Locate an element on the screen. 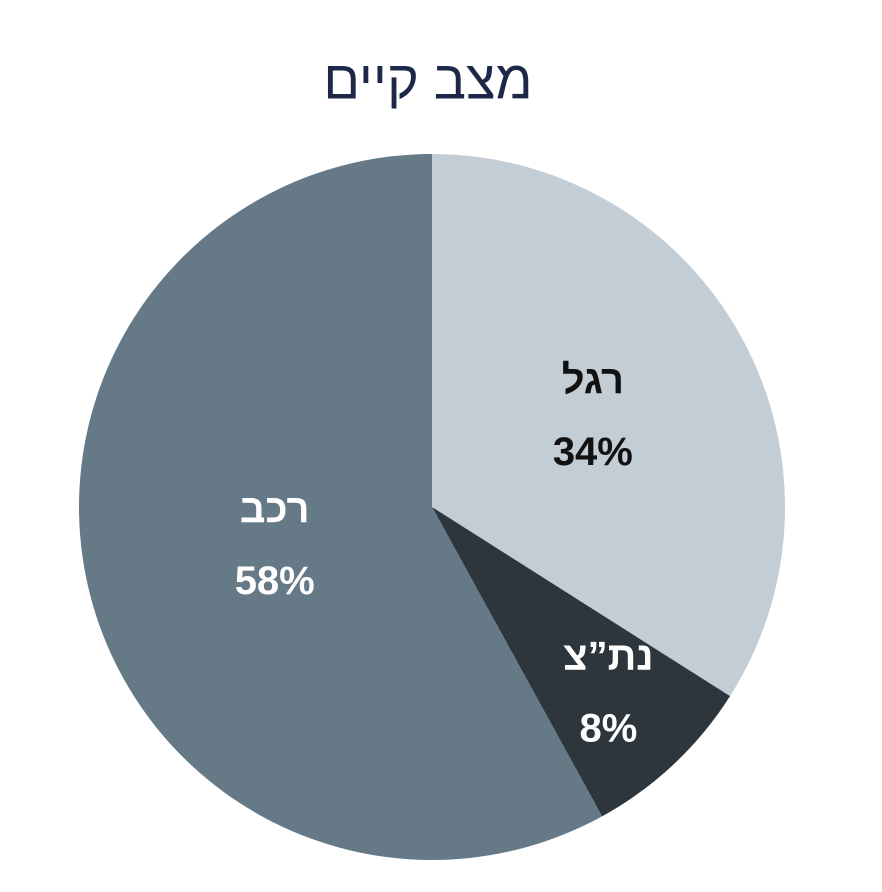 This screenshot has width=882, height=892. chart-title: מצב קיים is located at coordinates (427, 80).